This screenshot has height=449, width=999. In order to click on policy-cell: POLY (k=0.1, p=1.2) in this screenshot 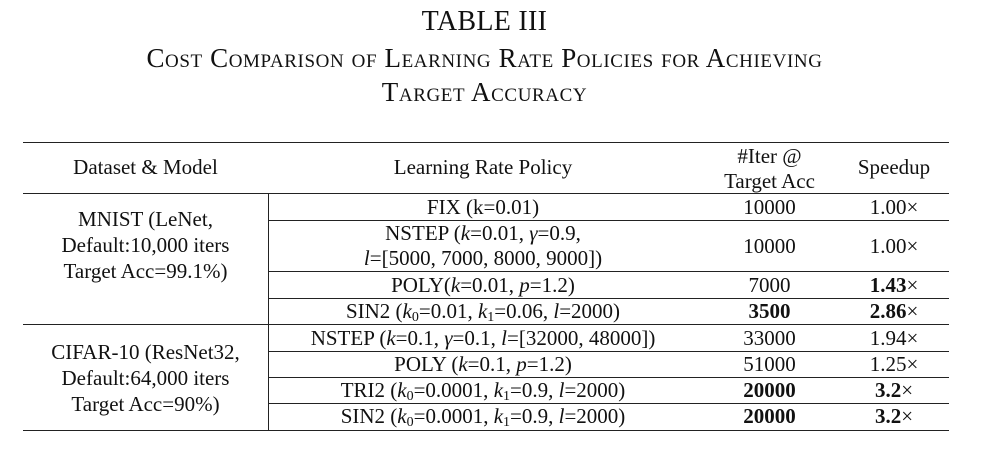, I will do `click(483, 364)`.